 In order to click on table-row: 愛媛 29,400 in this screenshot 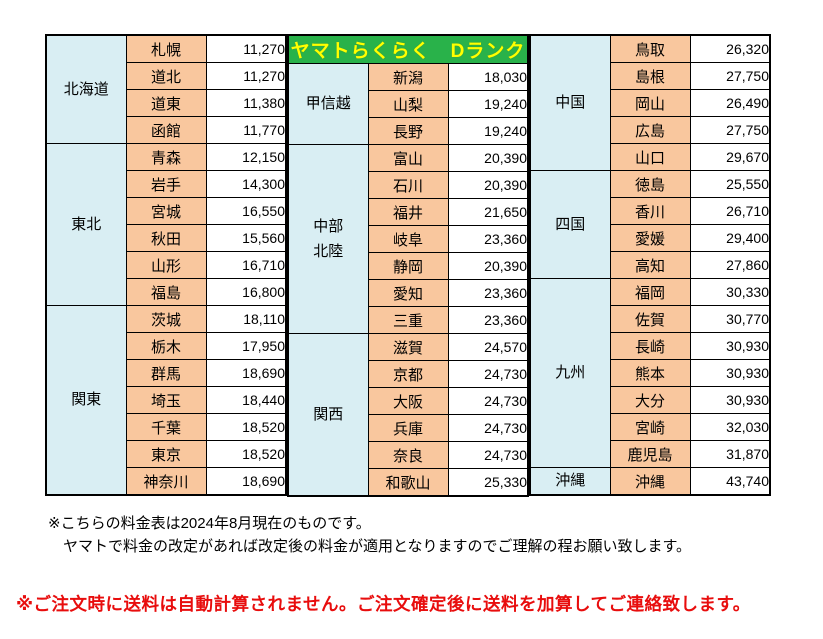, I will do `click(650, 238)`.